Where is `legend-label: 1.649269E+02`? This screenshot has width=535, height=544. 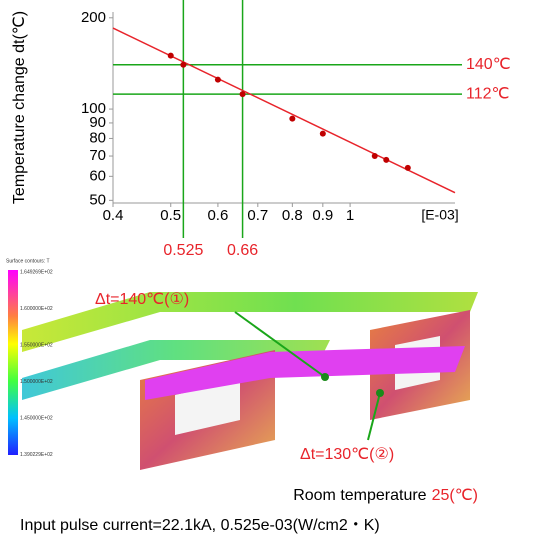 legend-label: 1.649269E+02 is located at coordinates (36, 272).